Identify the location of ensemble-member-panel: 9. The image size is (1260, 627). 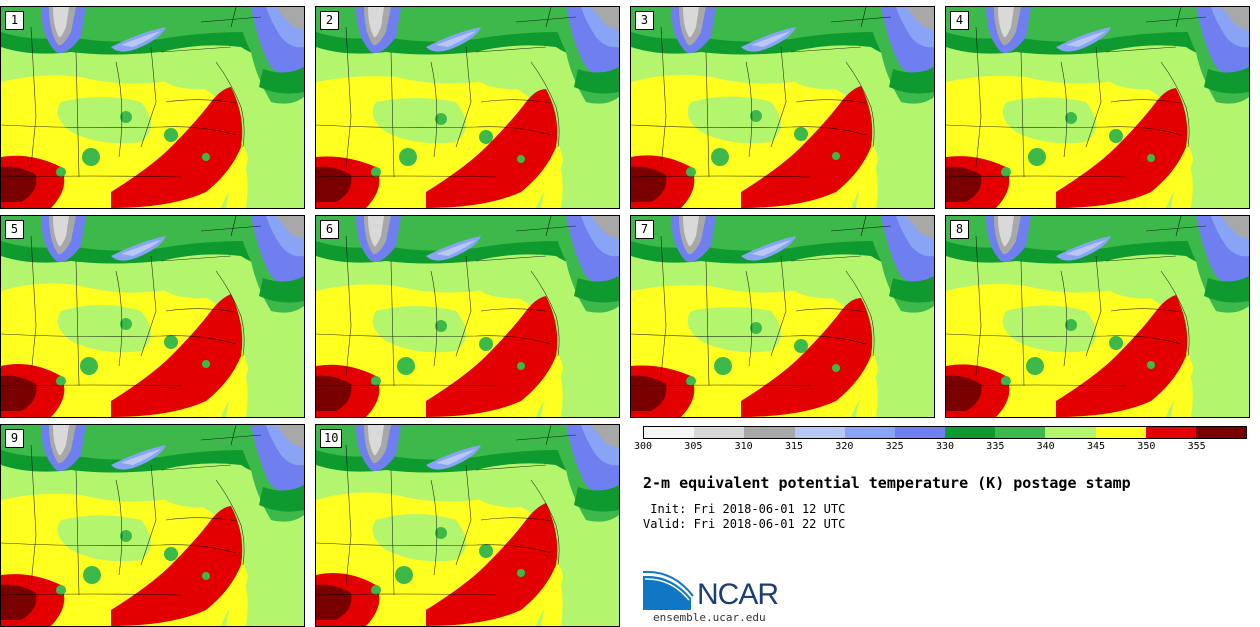
(152, 525).